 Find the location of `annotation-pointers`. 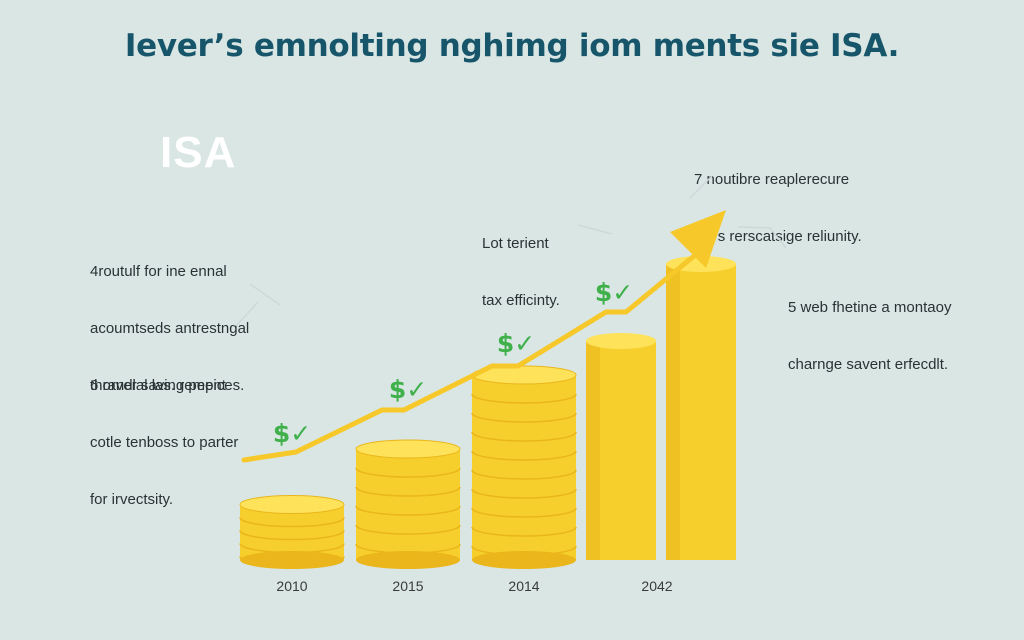

annotation-pointers is located at coordinates (511, 251).